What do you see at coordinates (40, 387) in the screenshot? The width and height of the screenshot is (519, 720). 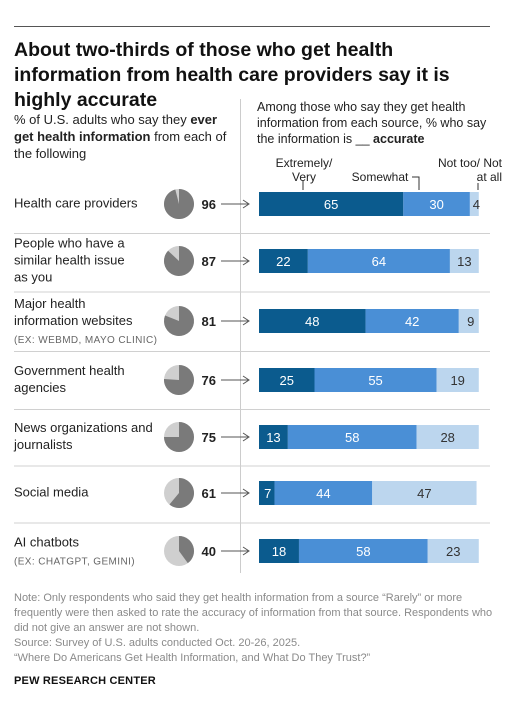 I see `row-3-label-line: agencies` at bounding box center [40, 387].